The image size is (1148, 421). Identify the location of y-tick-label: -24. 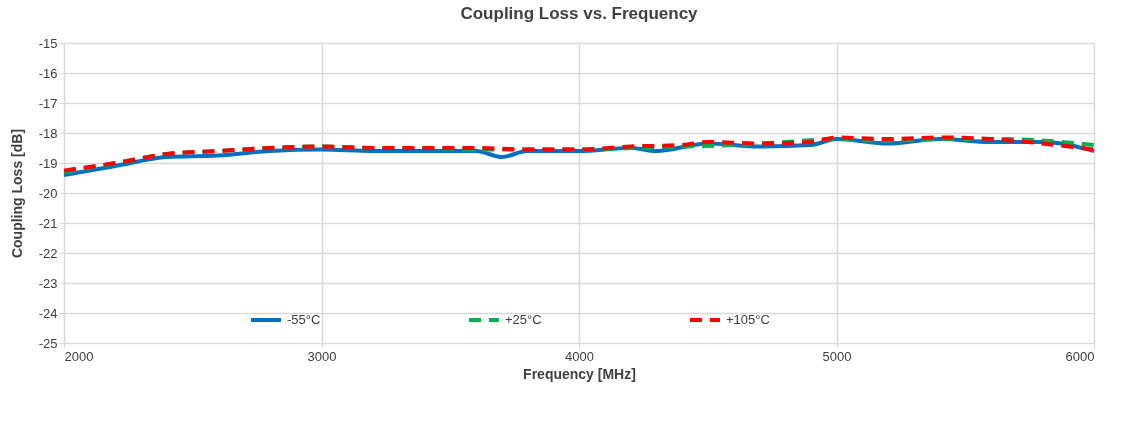
(48, 313).